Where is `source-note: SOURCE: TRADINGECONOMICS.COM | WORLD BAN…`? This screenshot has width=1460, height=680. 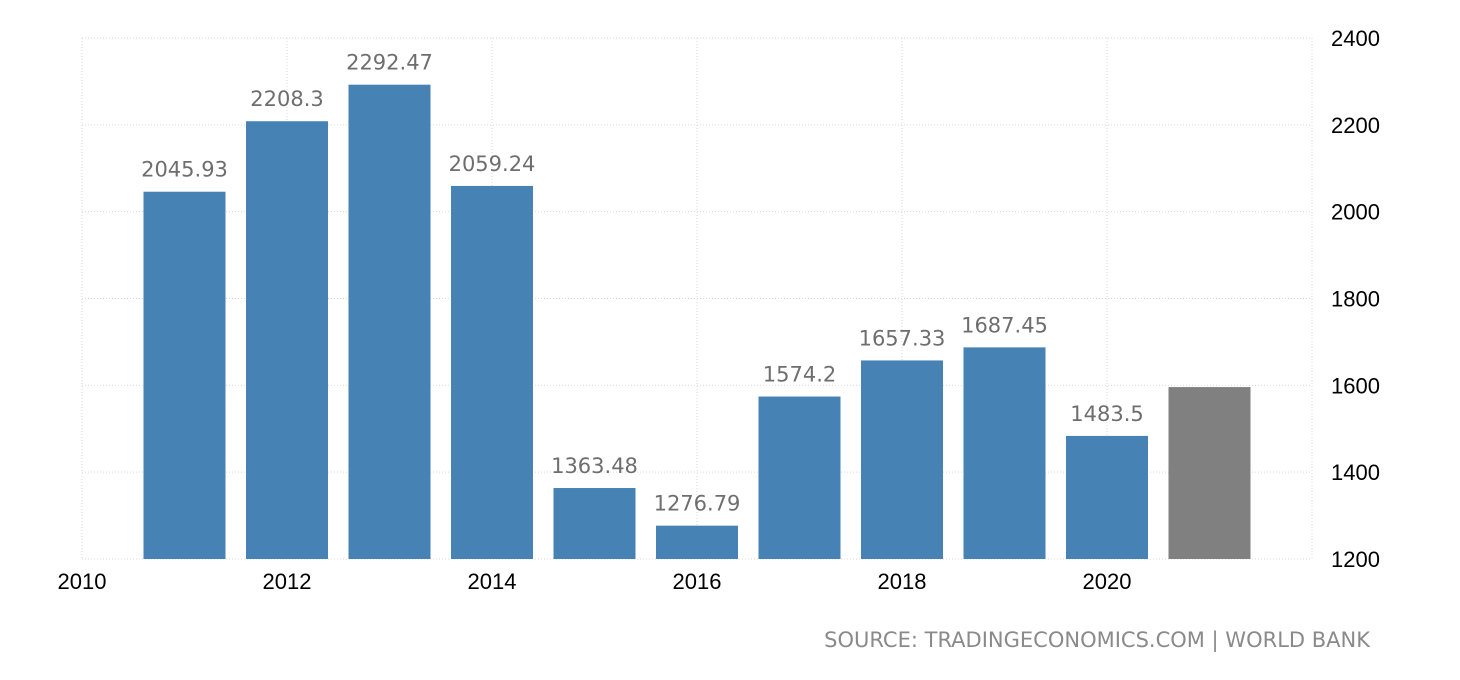
source-note: SOURCE: TRADINGECONOMICS.COM | WORLD BAN… is located at coordinates (1097, 640).